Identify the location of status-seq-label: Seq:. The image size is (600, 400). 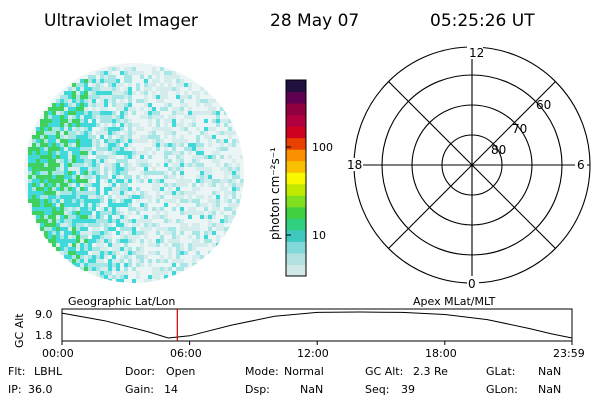
(377, 389).